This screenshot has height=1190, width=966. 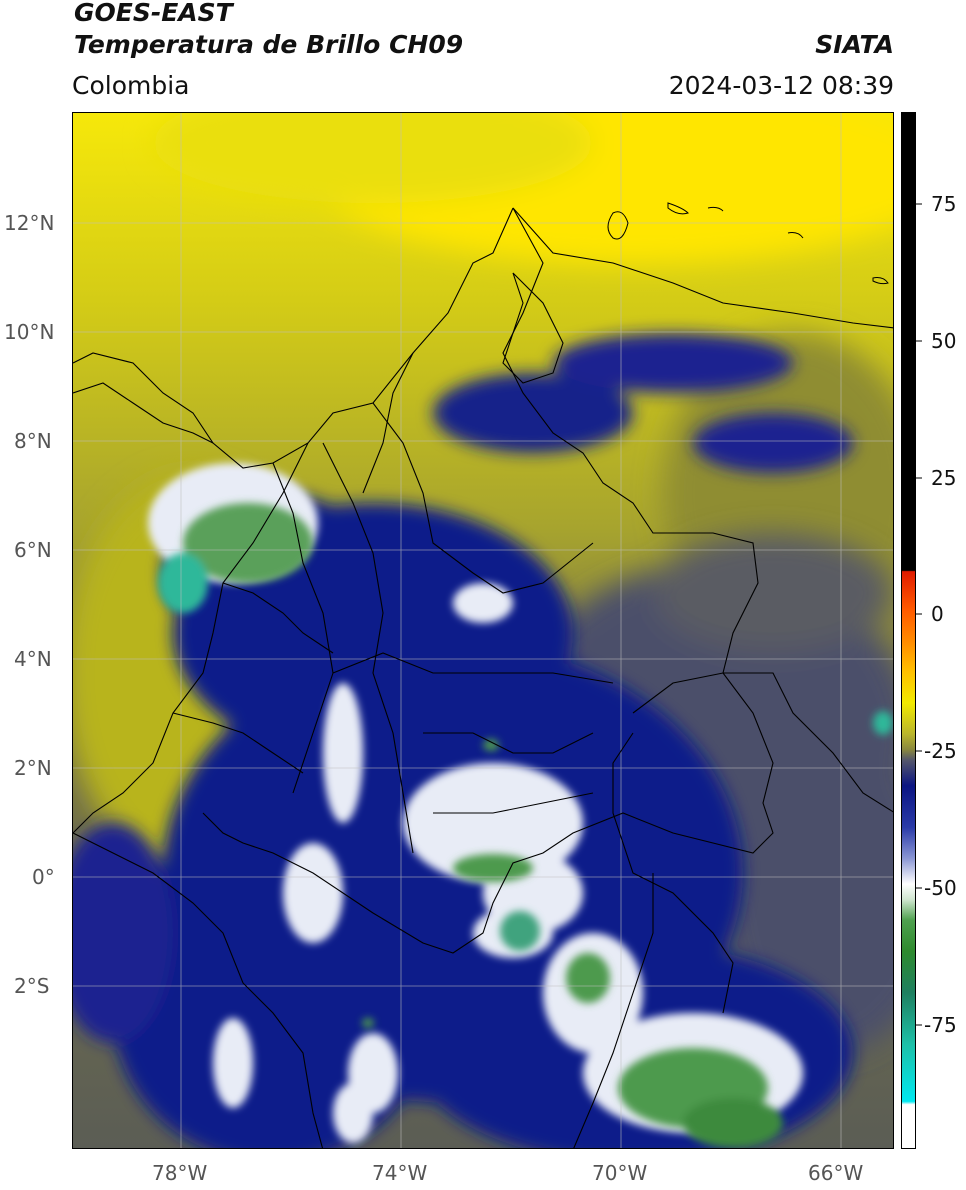 What do you see at coordinates (854, 44) in the screenshot?
I see `agency-label: SIATA` at bounding box center [854, 44].